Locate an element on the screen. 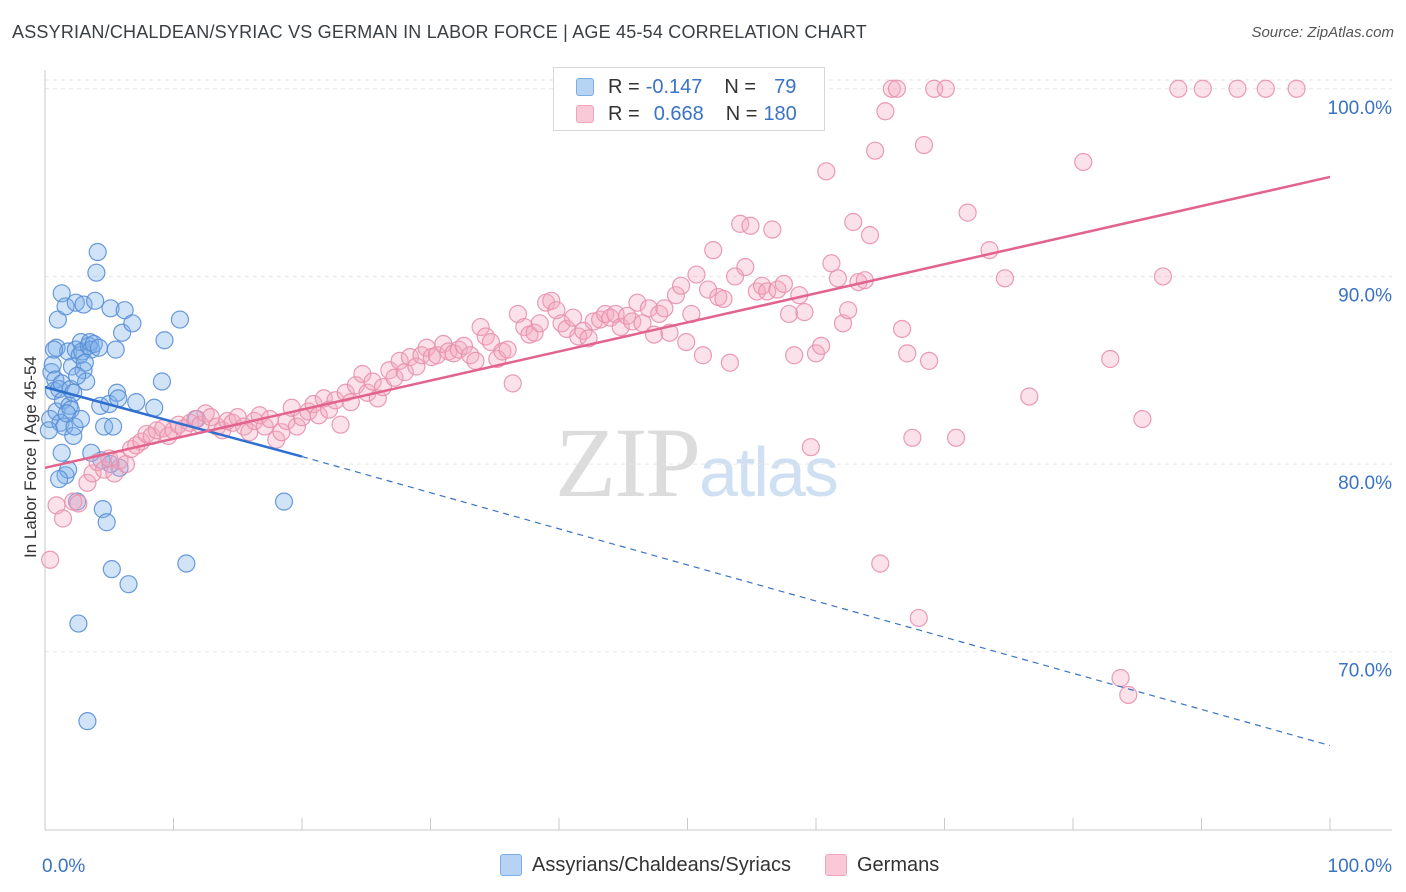 The image size is (1406, 892). watermark-zip: ZIP is located at coordinates (628, 462).